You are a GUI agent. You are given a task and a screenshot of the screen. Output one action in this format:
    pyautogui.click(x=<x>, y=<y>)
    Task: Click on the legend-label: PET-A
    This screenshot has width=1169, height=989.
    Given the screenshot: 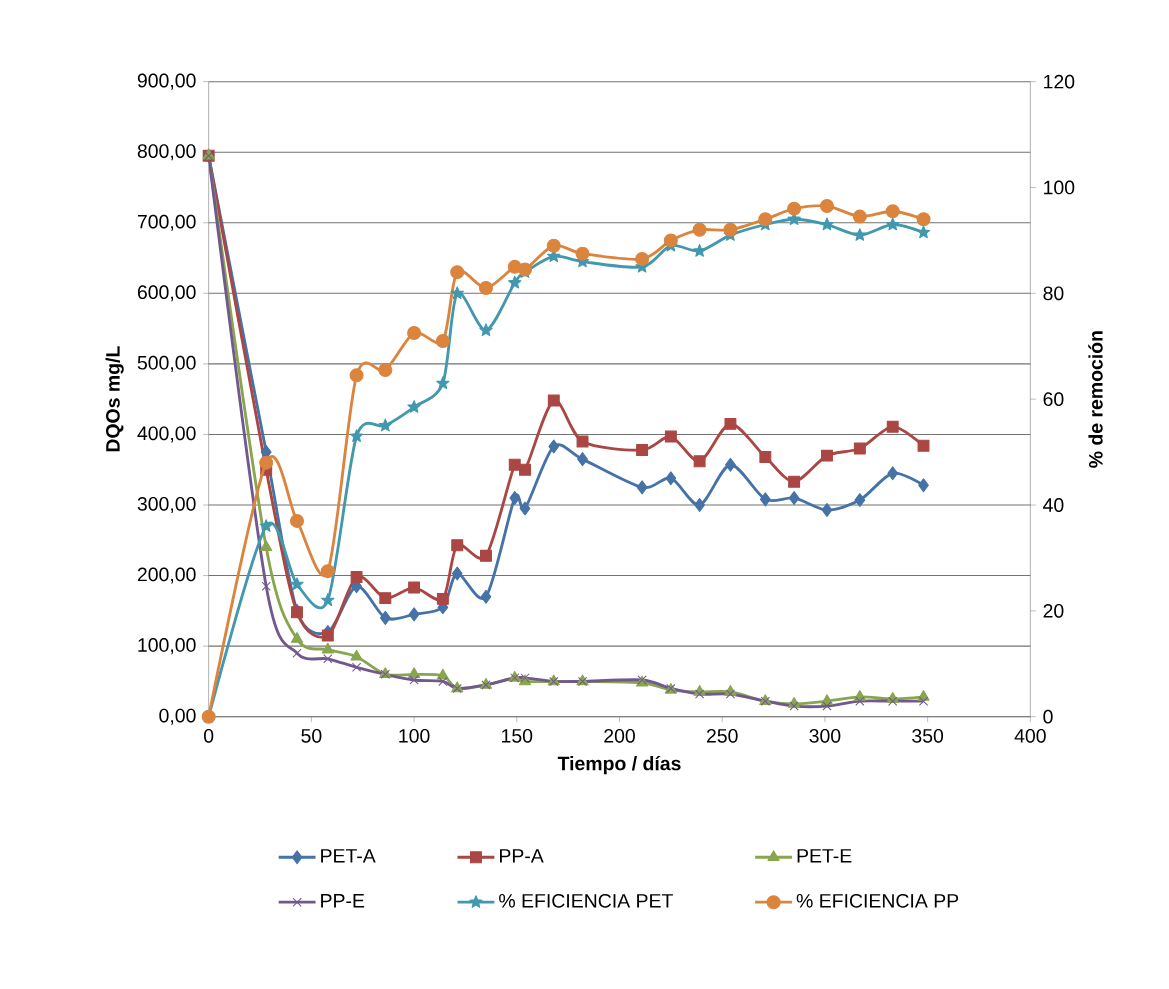 What is the action you would take?
    pyautogui.click(x=348, y=856)
    